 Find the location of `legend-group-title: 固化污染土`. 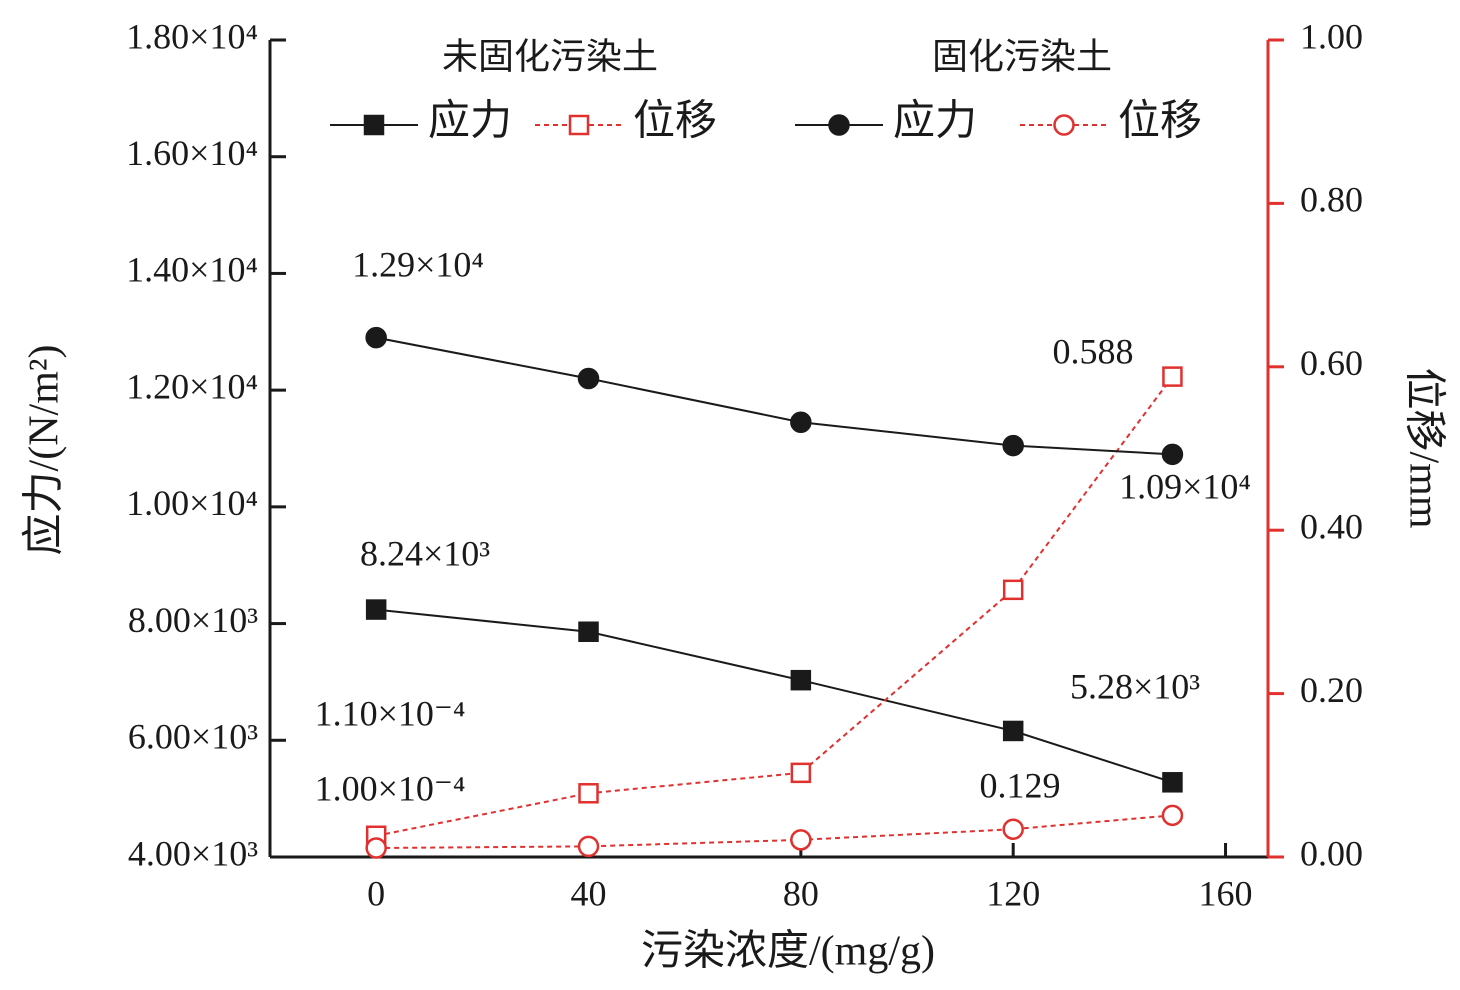

legend-group-title: 固化污染土 is located at coordinates (1022, 56).